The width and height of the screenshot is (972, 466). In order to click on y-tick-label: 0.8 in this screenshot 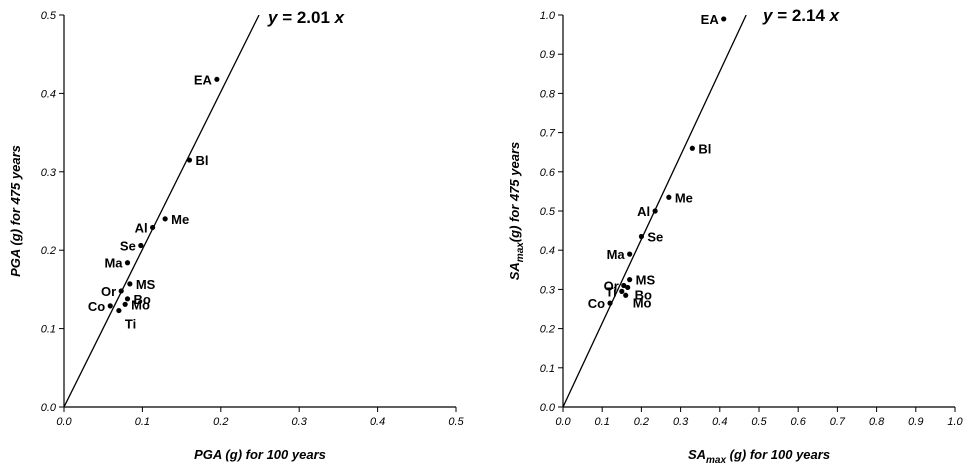, I will do `click(548, 94)`.